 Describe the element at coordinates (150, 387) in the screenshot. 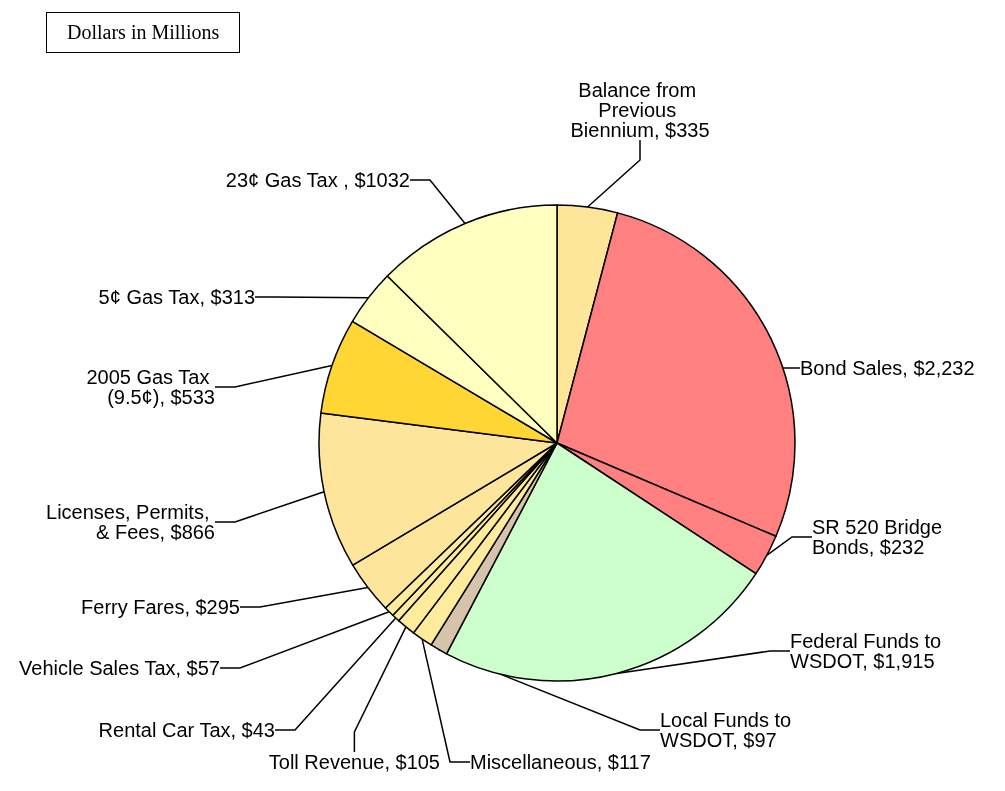

I see `slice-label: 2005 Gas Tax (9.5¢), $533` at that location.